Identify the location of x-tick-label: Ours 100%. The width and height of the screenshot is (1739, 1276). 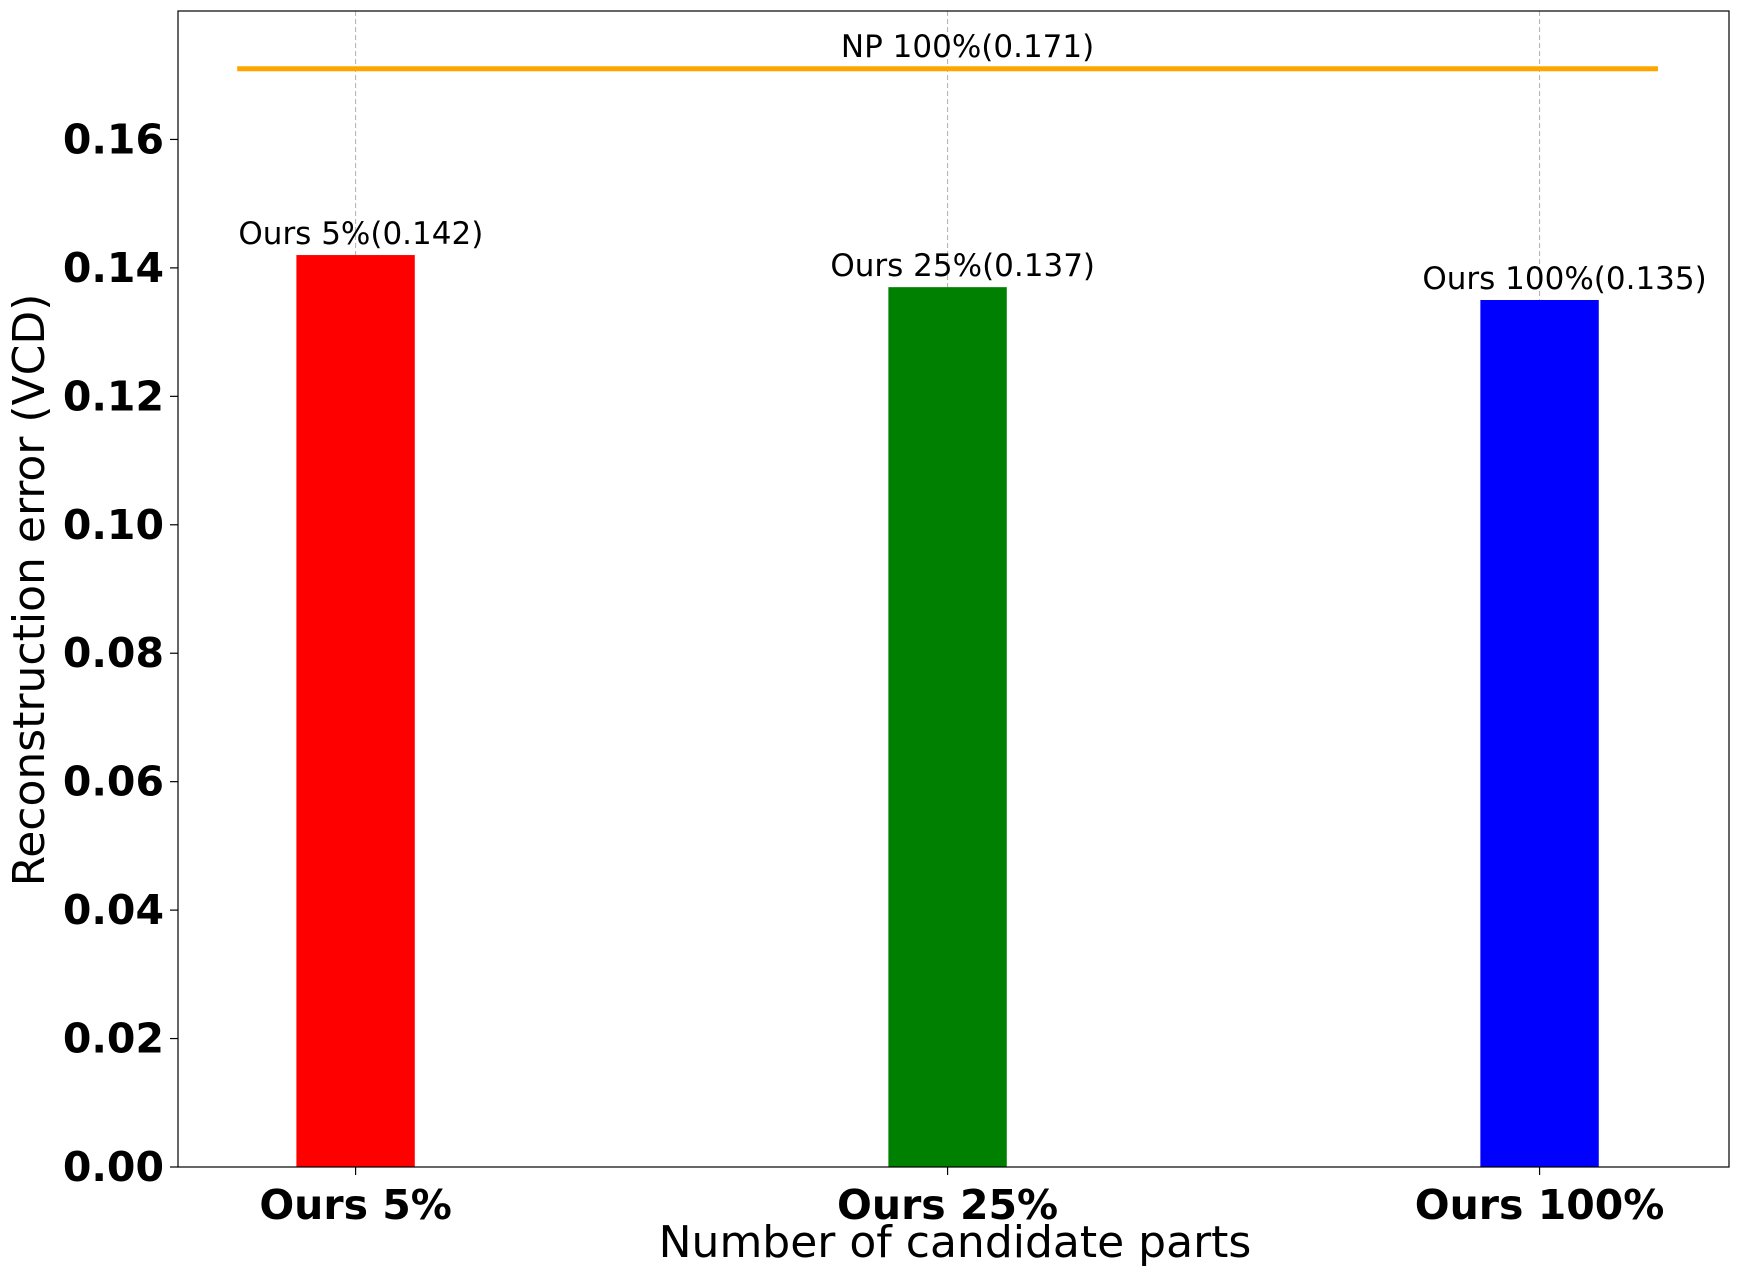
(1540, 1205).